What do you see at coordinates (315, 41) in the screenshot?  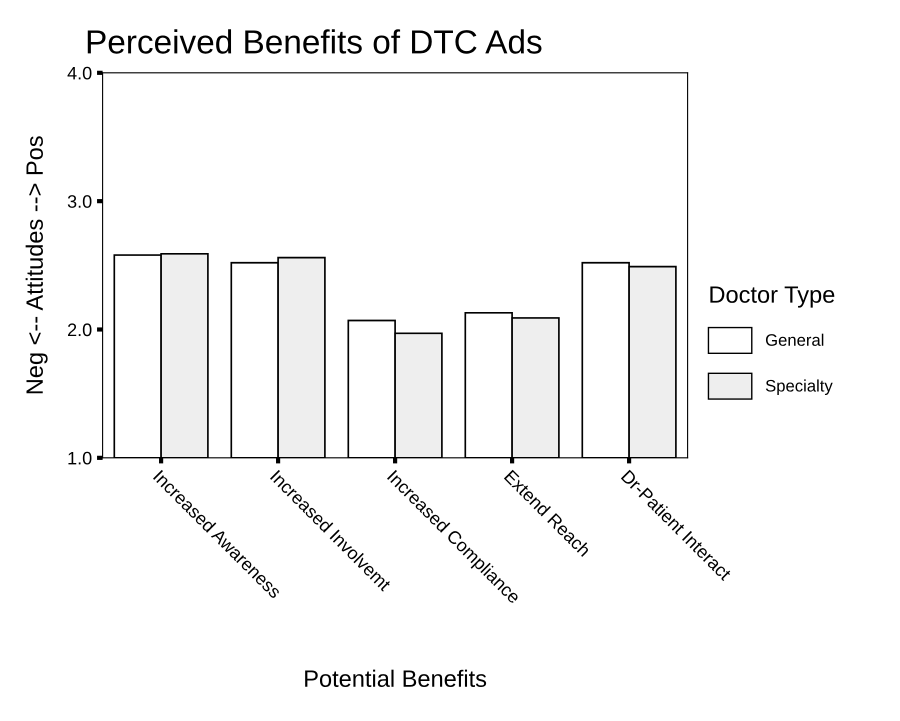 I see `chart-title: Perceived Benefits of DTC Ads` at bounding box center [315, 41].